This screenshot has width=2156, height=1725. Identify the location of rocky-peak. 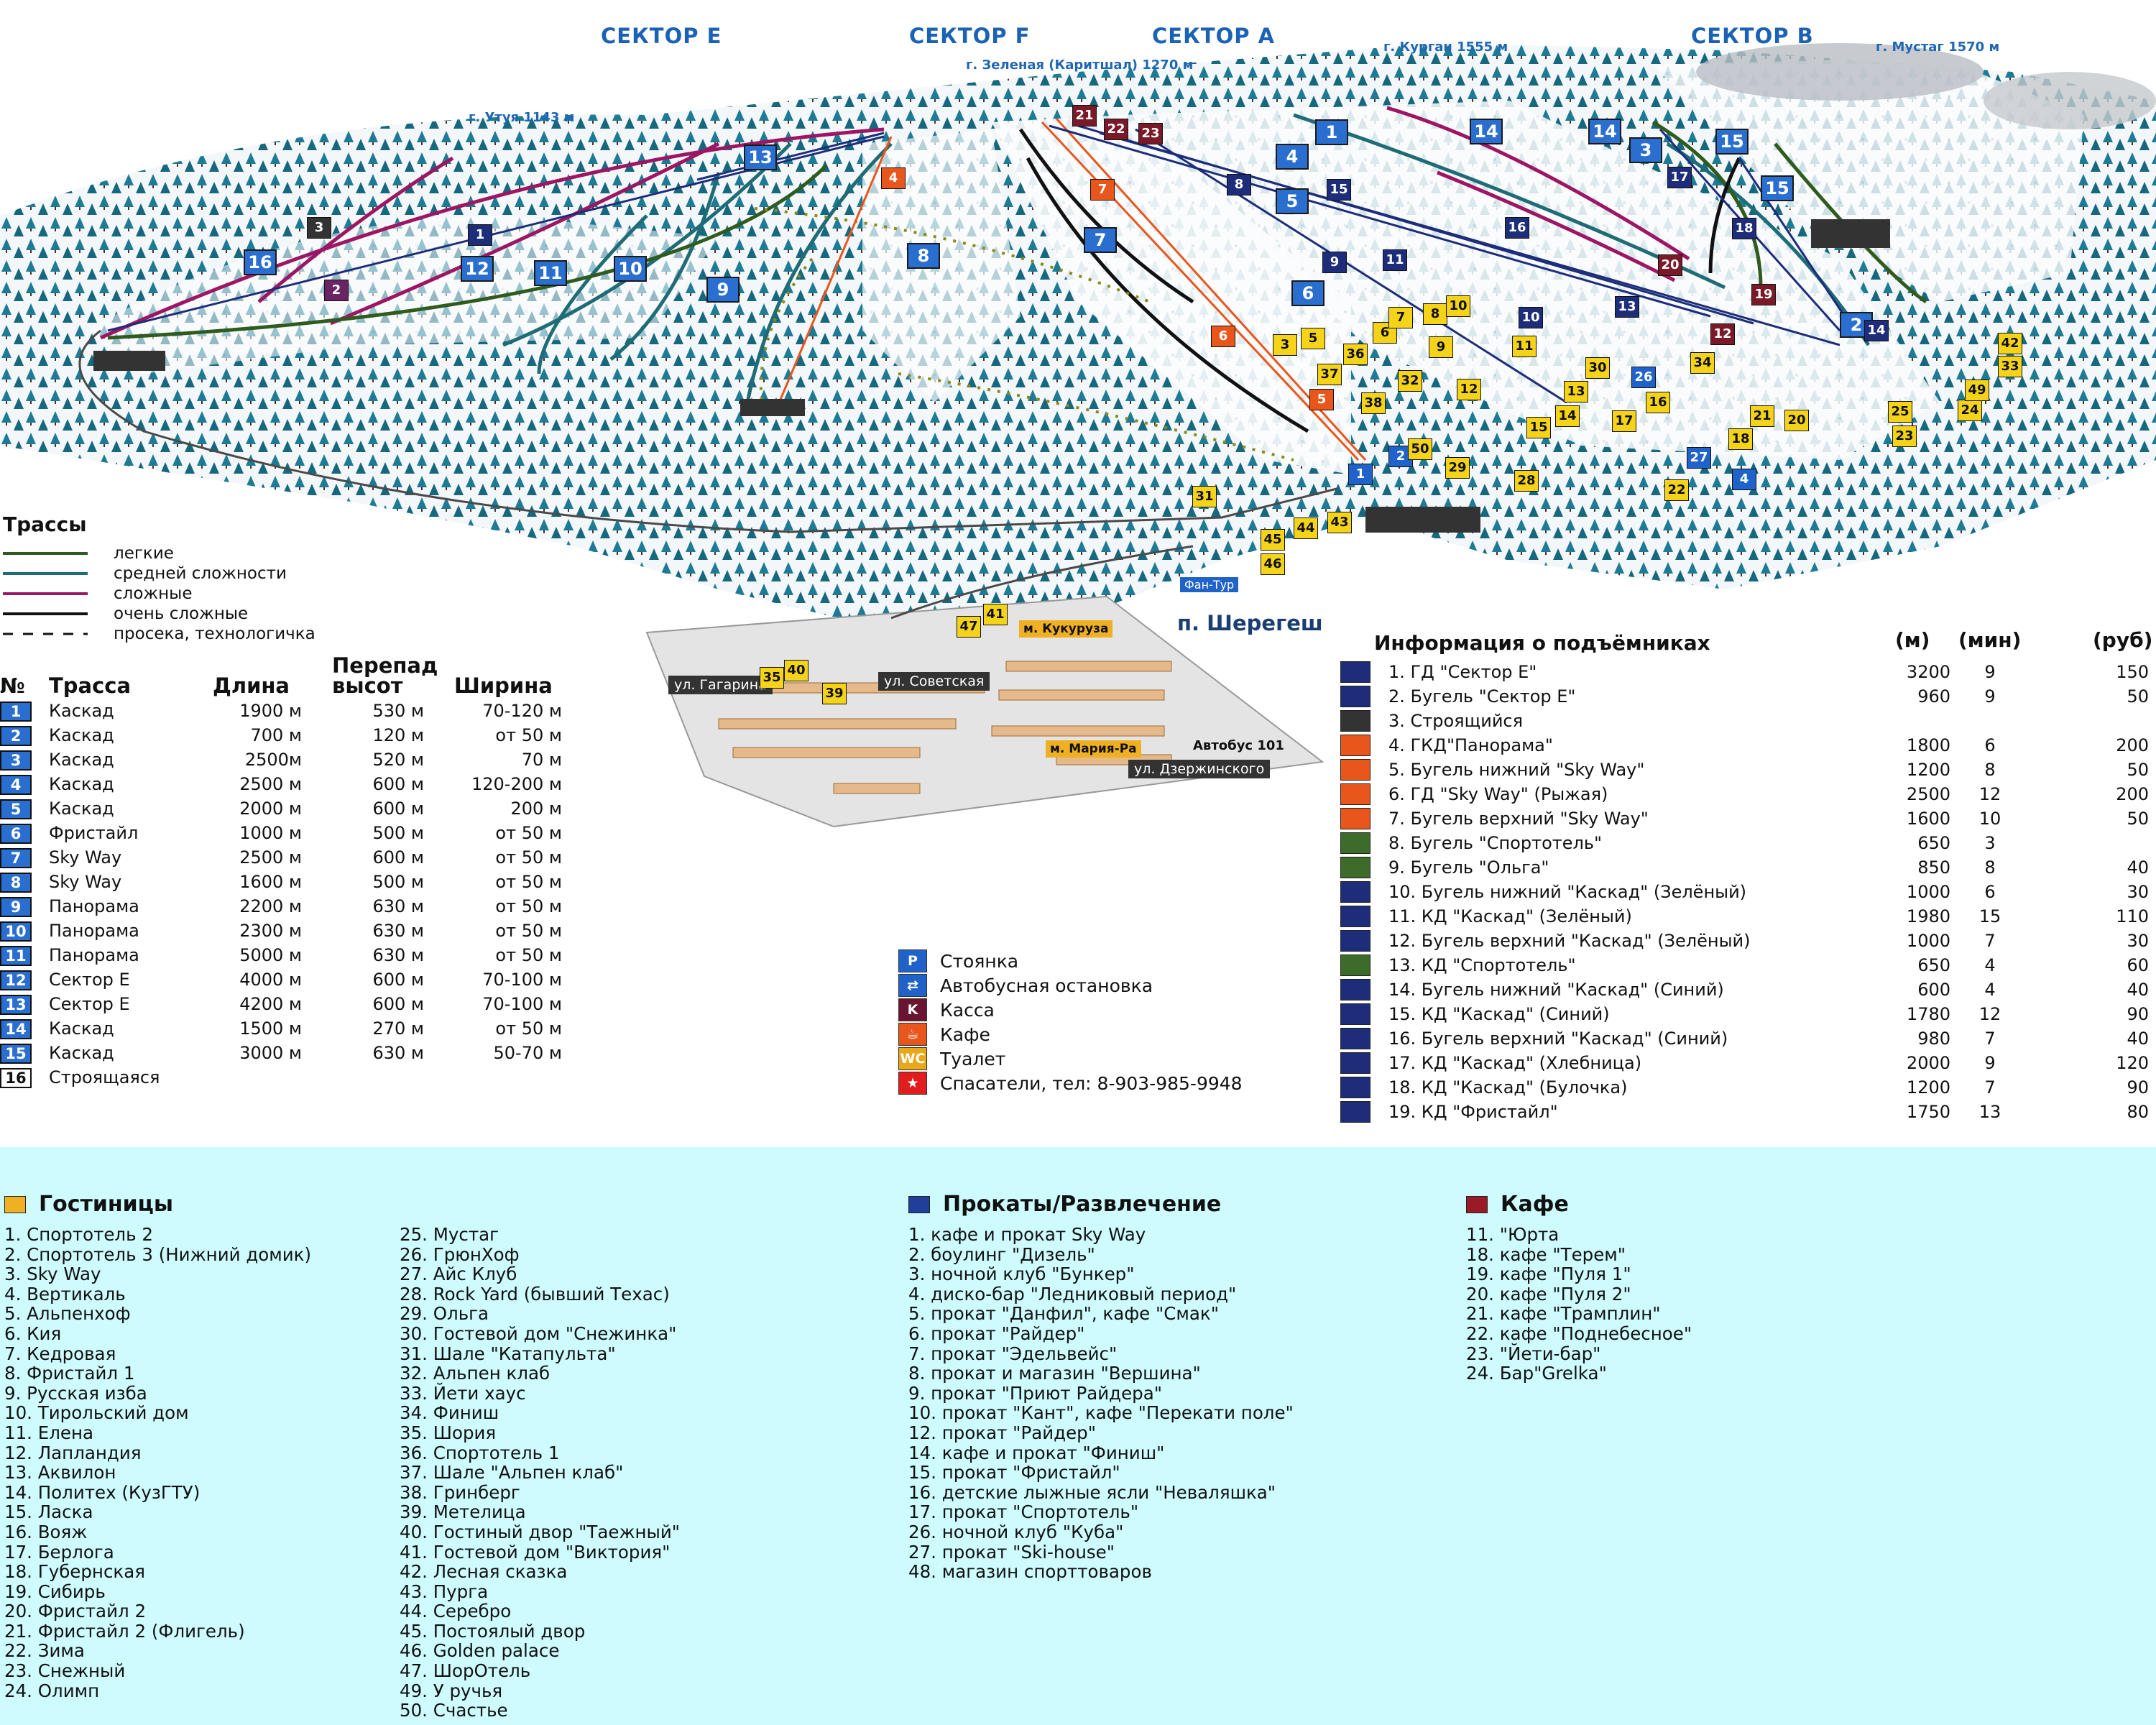
(1840, 72).